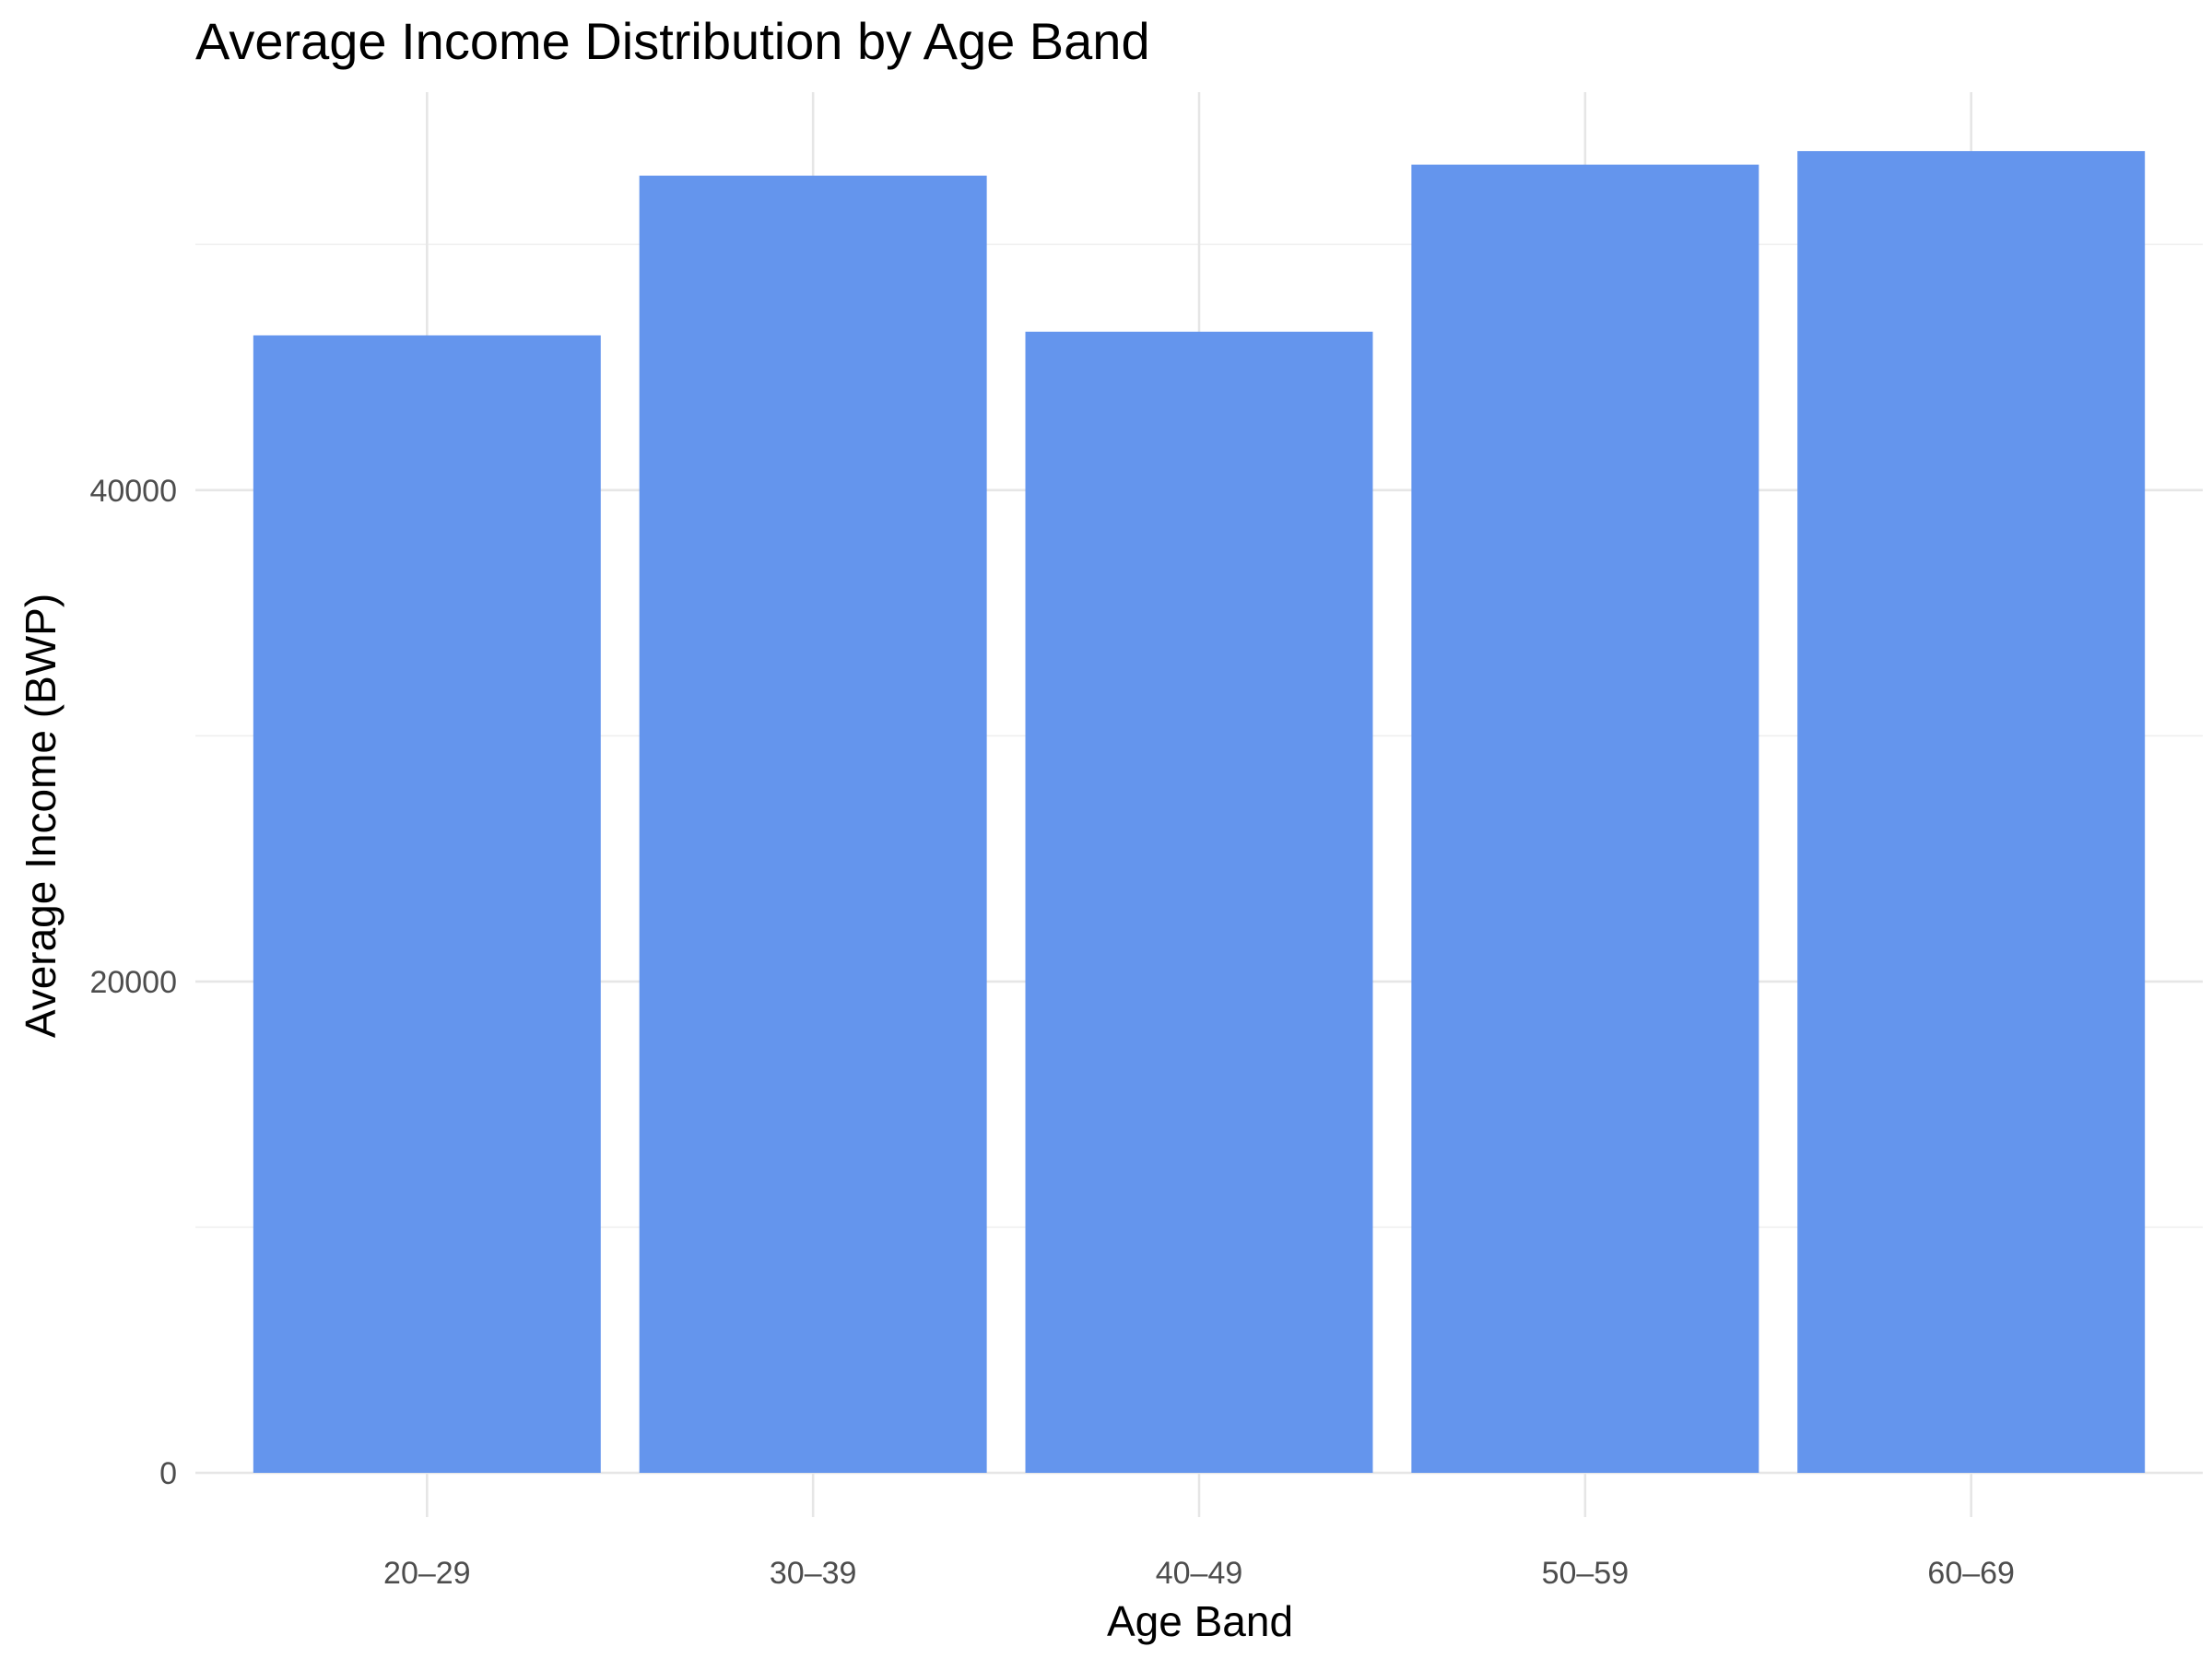 The image size is (2212, 1659). What do you see at coordinates (427, 904) in the screenshot?
I see `bar-20–29` at bounding box center [427, 904].